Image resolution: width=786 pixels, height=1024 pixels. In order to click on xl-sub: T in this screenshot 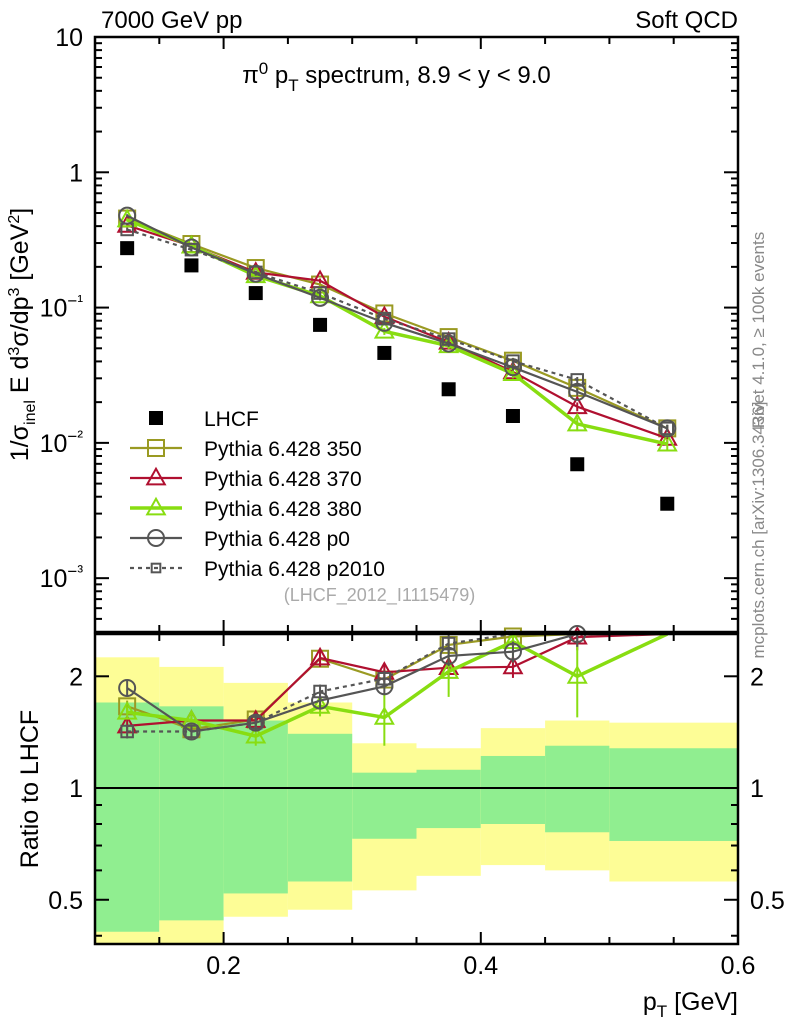, I will do `click(662, 1011)`.